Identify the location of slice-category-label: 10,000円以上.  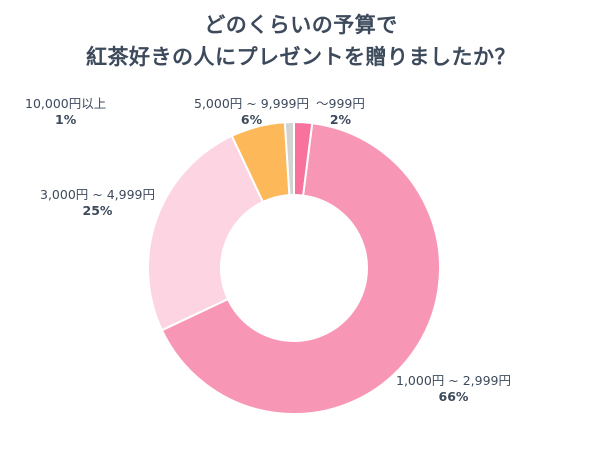
(66, 103).